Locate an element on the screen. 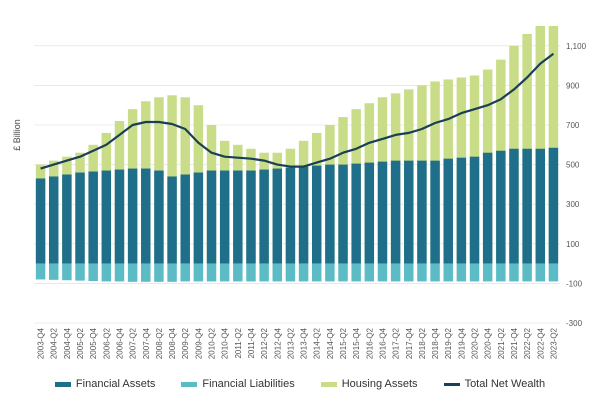  x-tick-label: 2009-Q2 is located at coordinates (185, 343).